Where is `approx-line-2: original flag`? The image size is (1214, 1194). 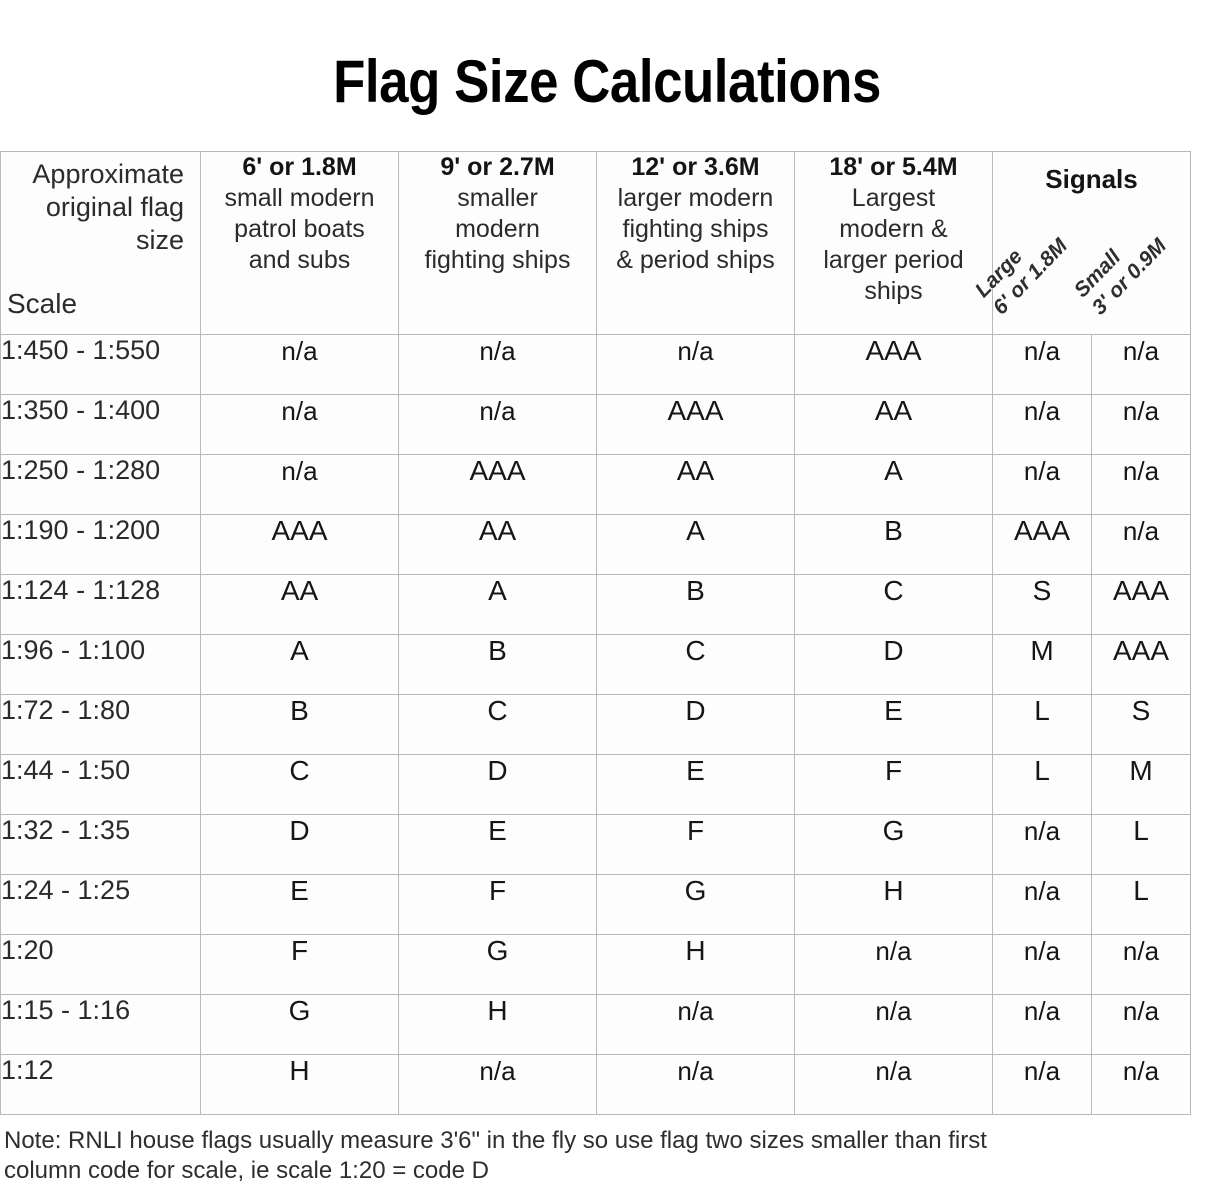 approx-line-2: original flag is located at coordinates (114, 207).